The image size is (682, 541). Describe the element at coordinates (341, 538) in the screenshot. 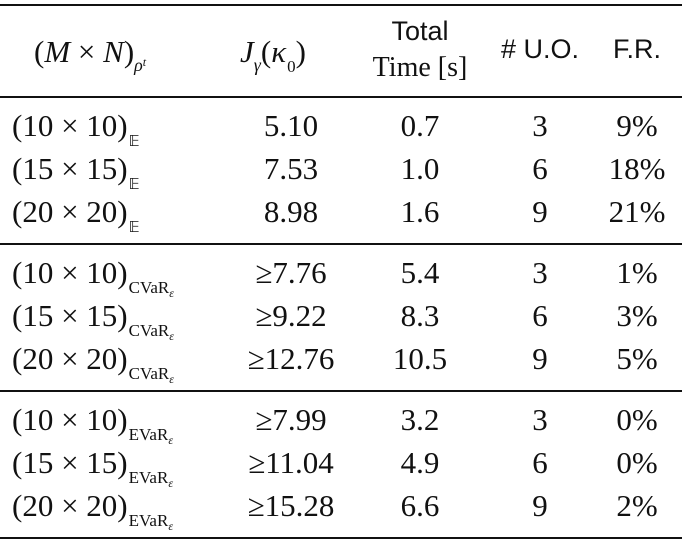

I see `bottom-rule` at that location.